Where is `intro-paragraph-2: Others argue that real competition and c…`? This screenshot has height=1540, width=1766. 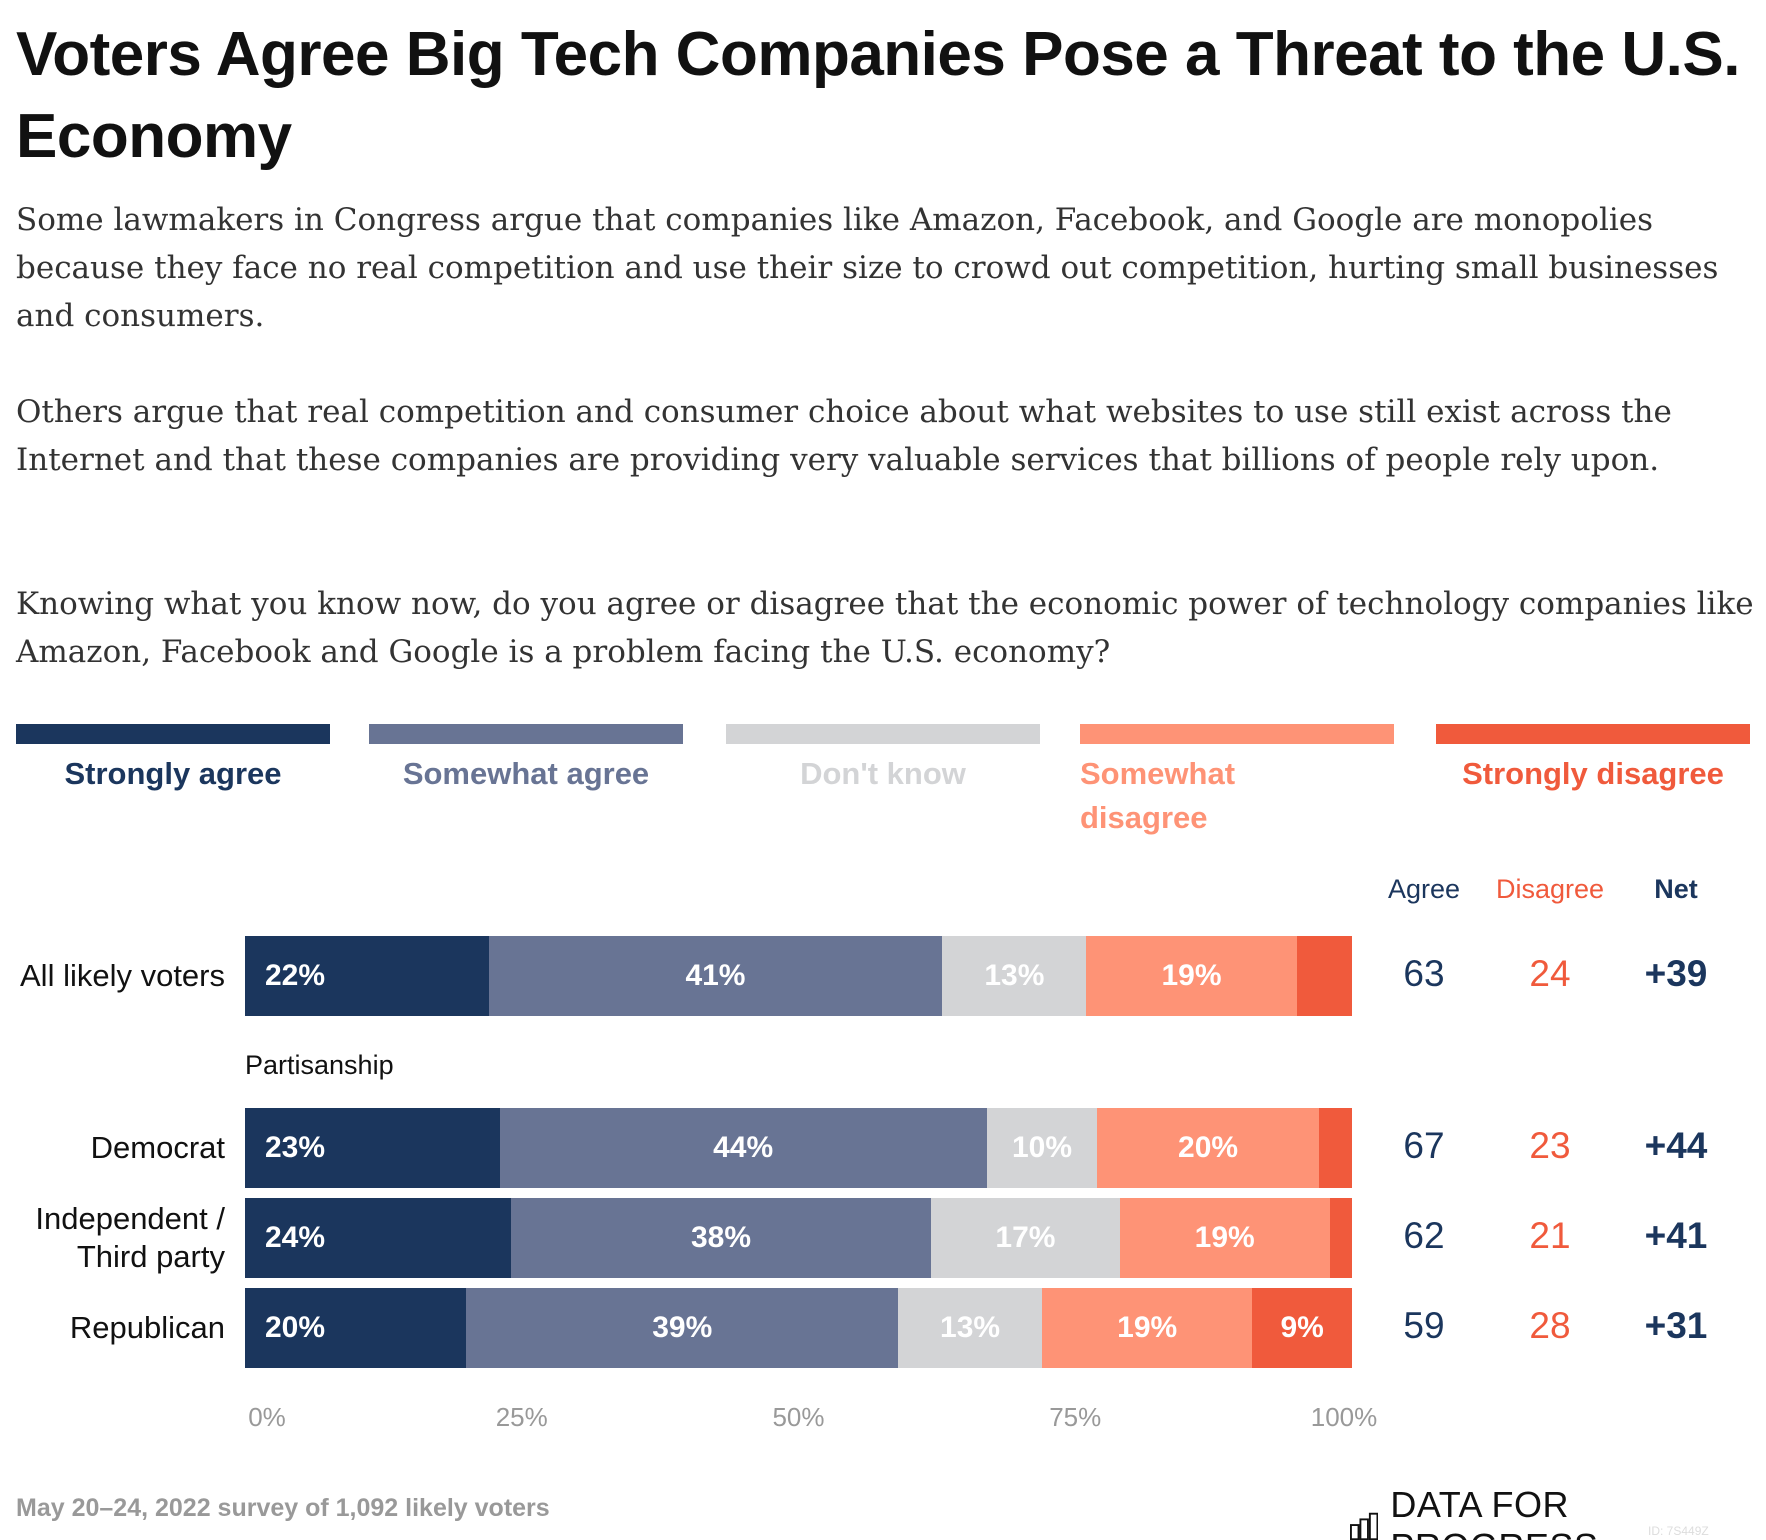
intro-paragraph-2: Others argue that real competition and c… is located at coordinates (844, 436).